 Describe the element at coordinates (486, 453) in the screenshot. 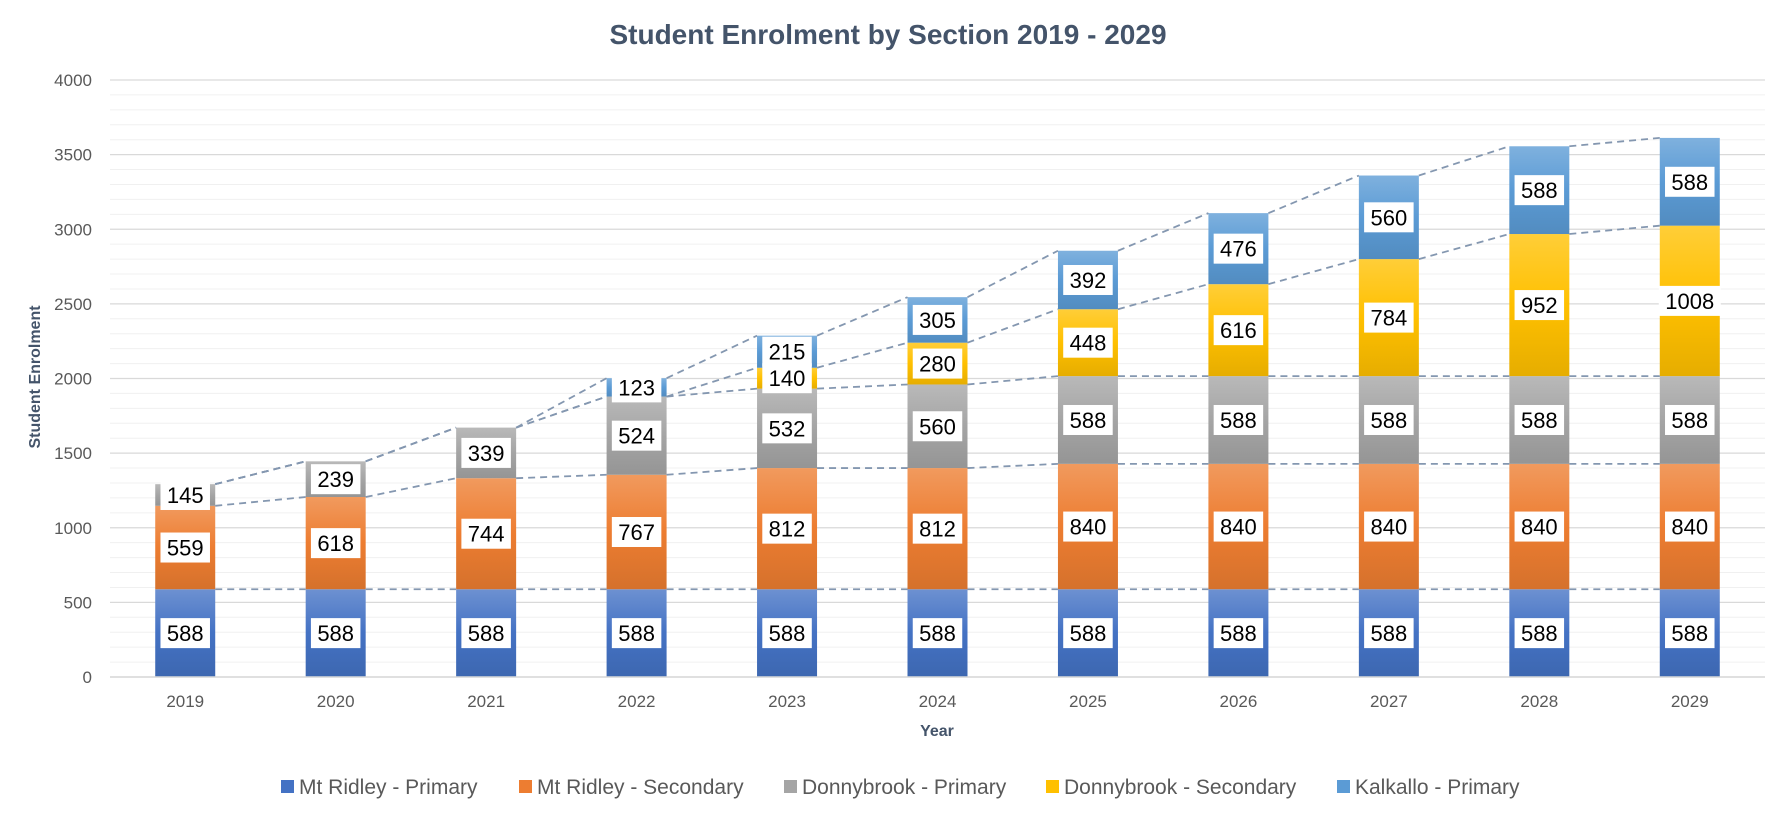

I see `data-label-text: 339` at that location.